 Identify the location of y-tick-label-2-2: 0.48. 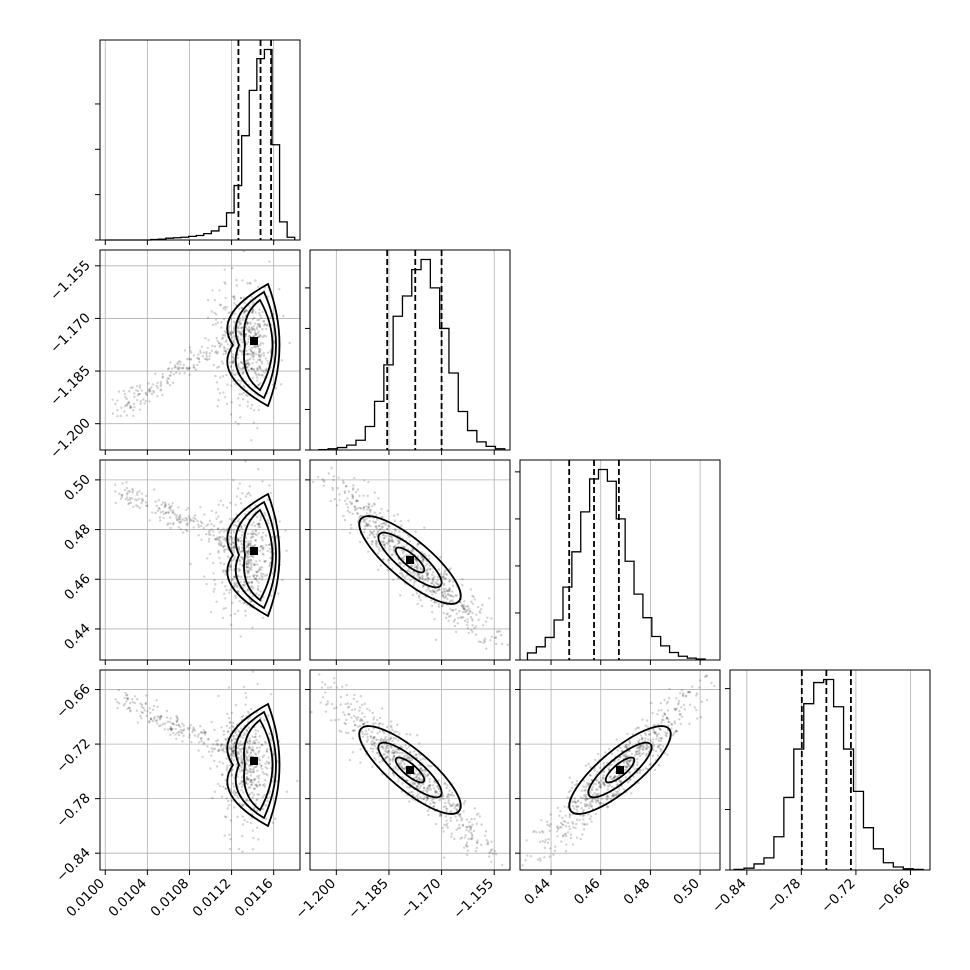
(77, 537).